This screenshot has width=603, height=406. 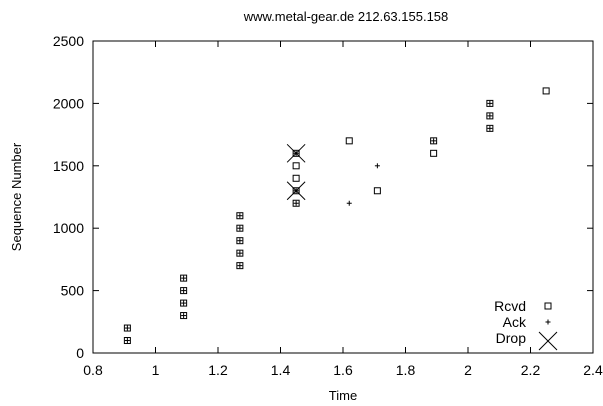 What do you see at coordinates (68, 228) in the screenshot?
I see `y-tick-label: 1000` at bounding box center [68, 228].